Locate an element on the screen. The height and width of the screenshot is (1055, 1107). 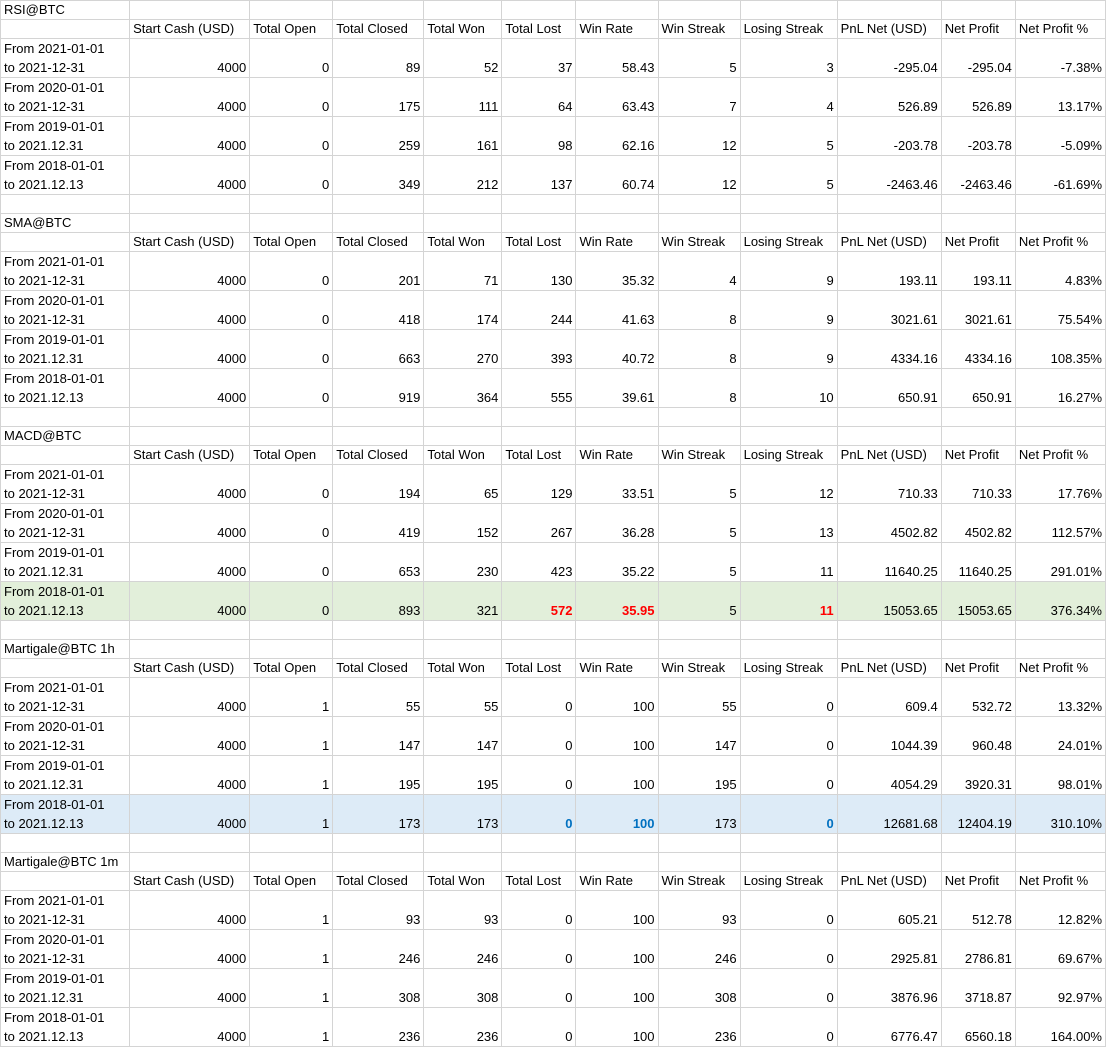
value-cell: 393 is located at coordinates (539, 349).